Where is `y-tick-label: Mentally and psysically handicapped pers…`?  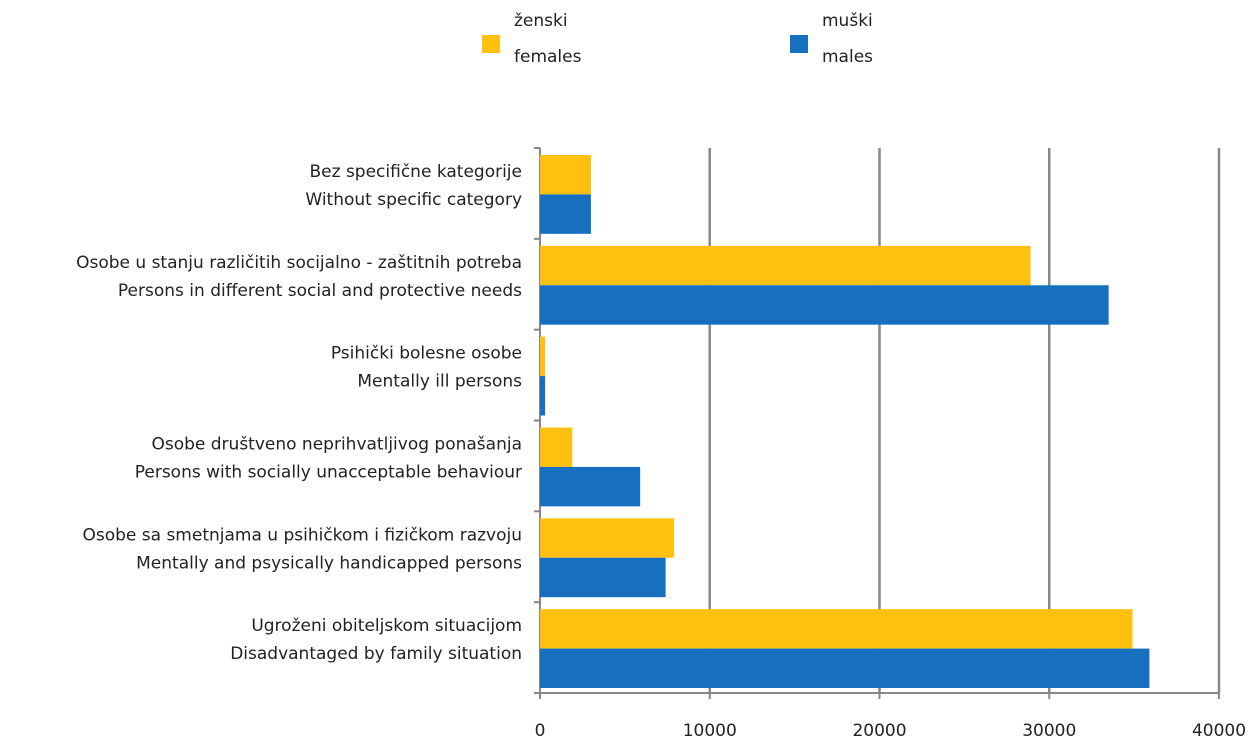 y-tick-label: Mentally and psysically handicapped pers… is located at coordinates (329, 563).